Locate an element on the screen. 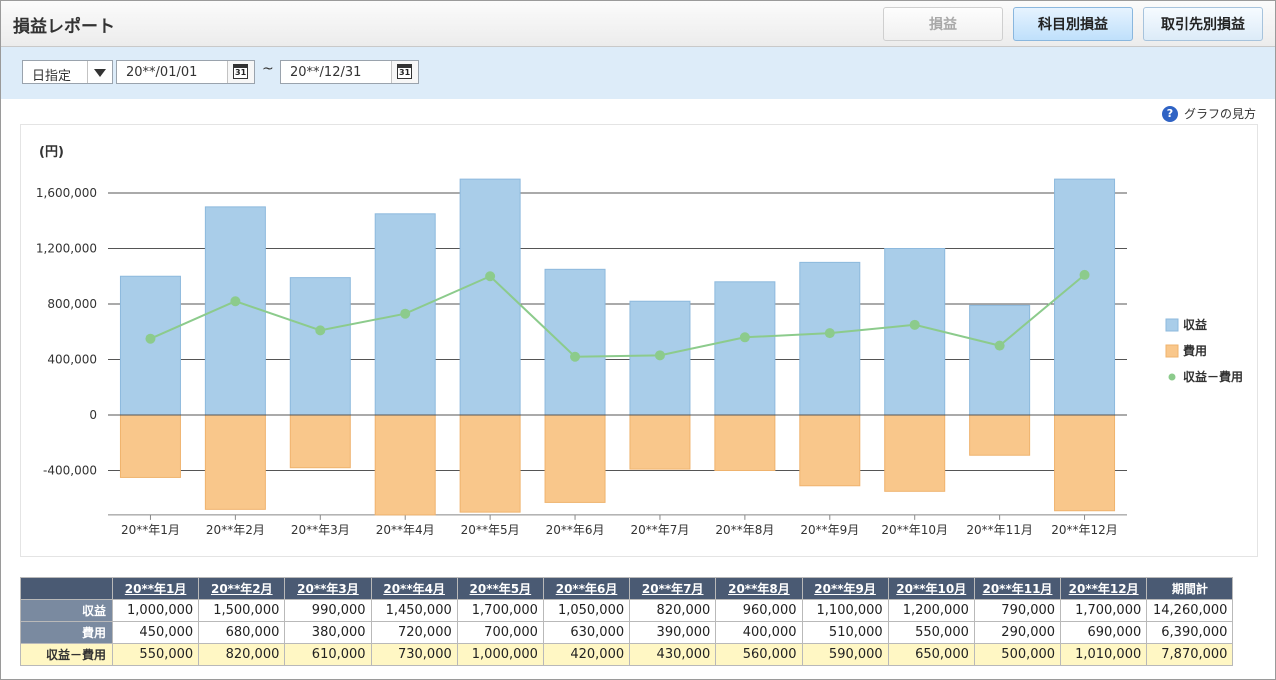 This screenshot has width=1276, height=680. y-tick-label: 800,000 is located at coordinates (72, 304).